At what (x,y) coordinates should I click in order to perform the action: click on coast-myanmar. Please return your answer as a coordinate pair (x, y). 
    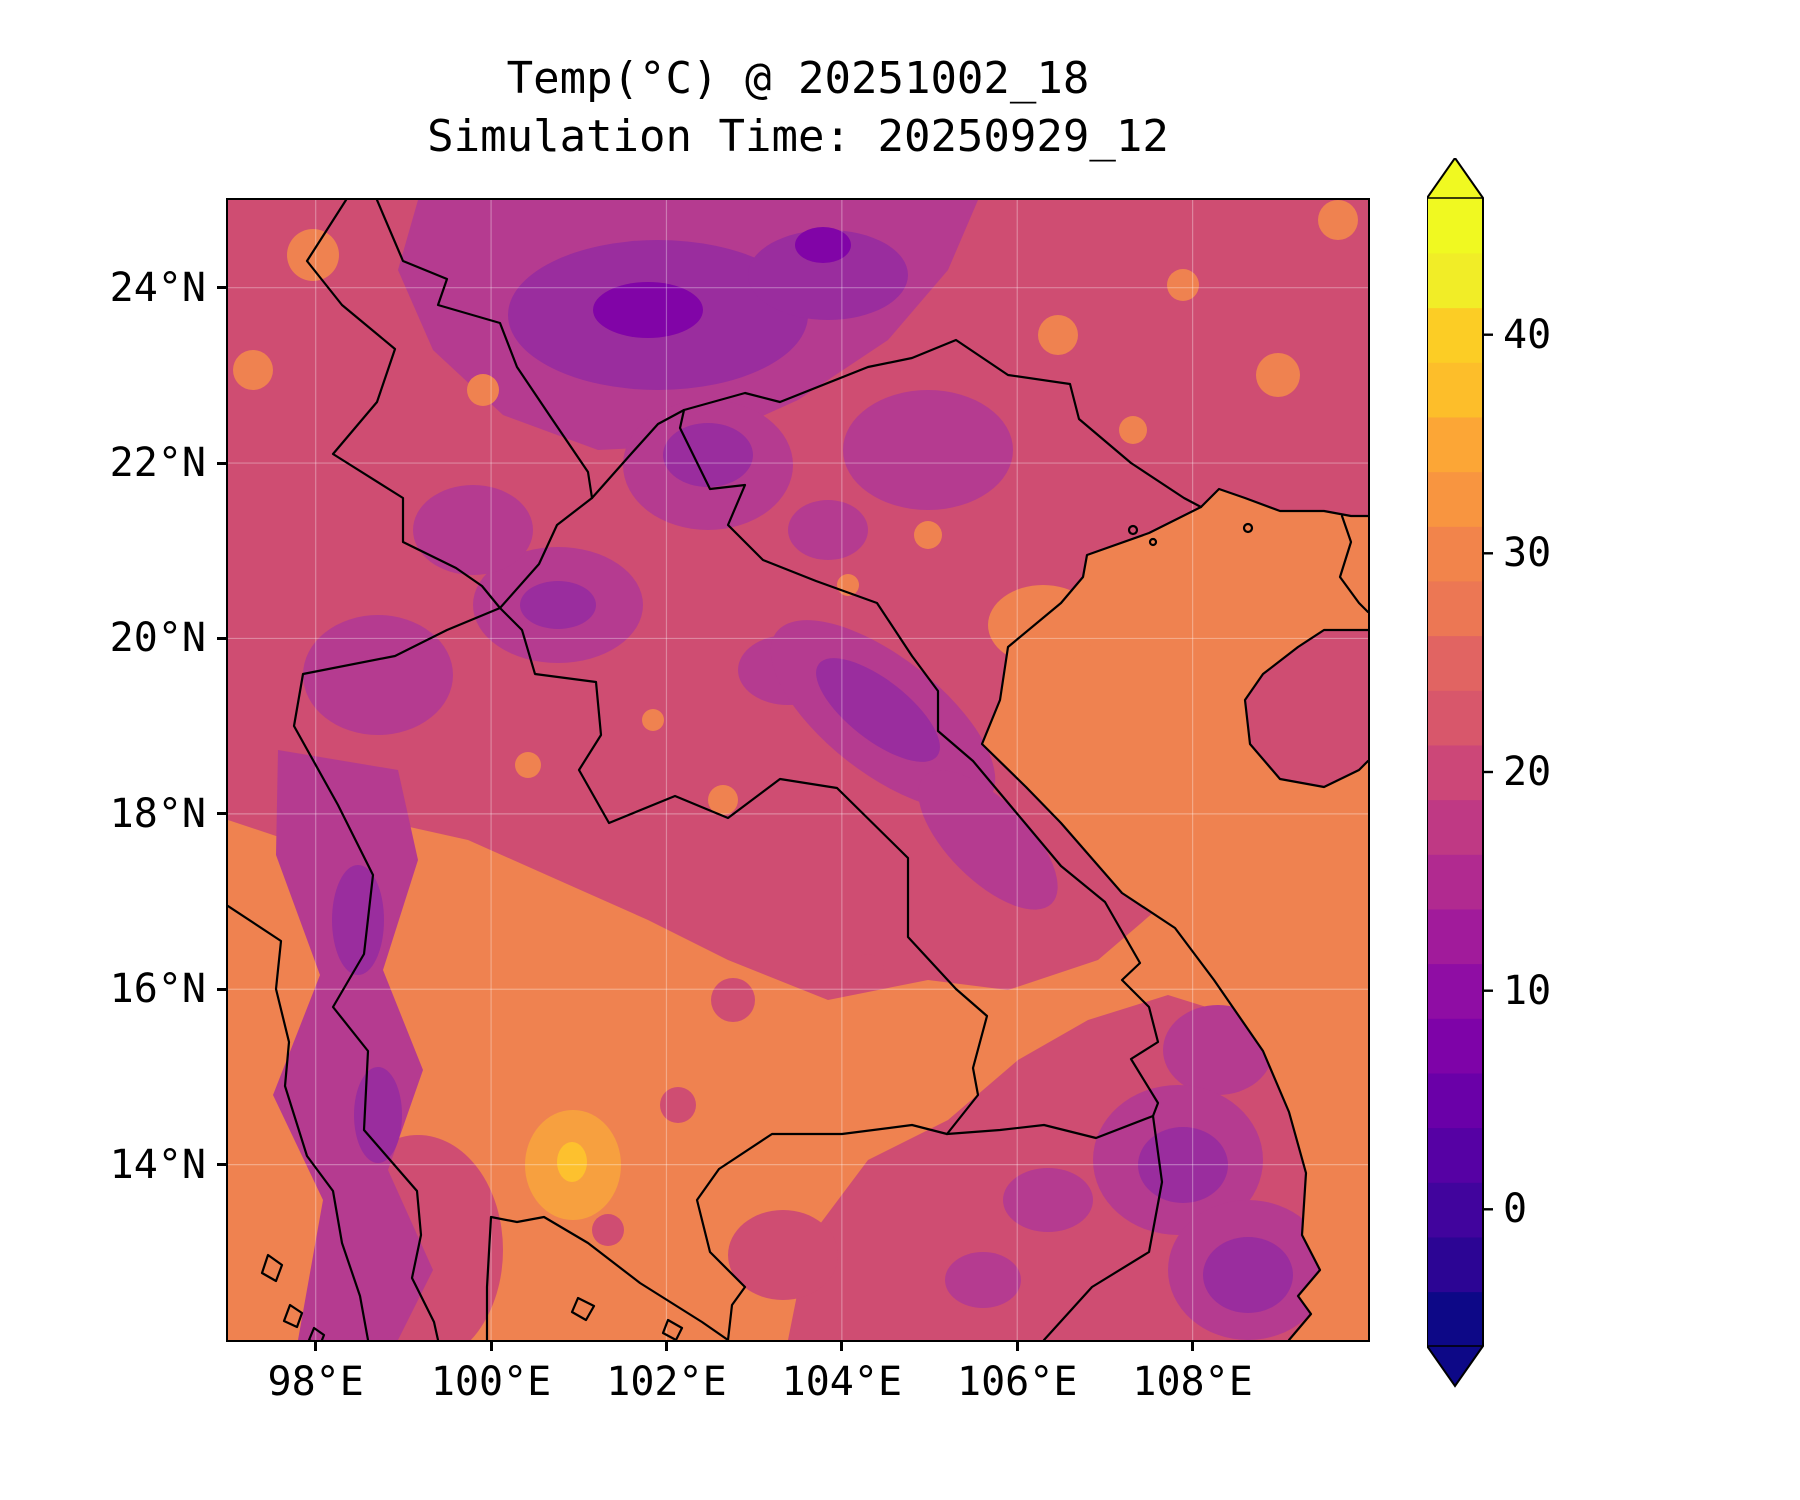
    Looking at the image, I should click on (299, 1122).